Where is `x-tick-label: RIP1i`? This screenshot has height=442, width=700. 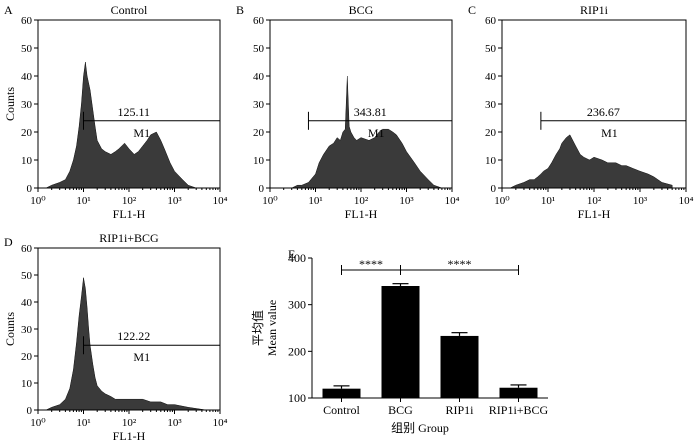
x-tick-label: RIP1i is located at coordinates (459, 410).